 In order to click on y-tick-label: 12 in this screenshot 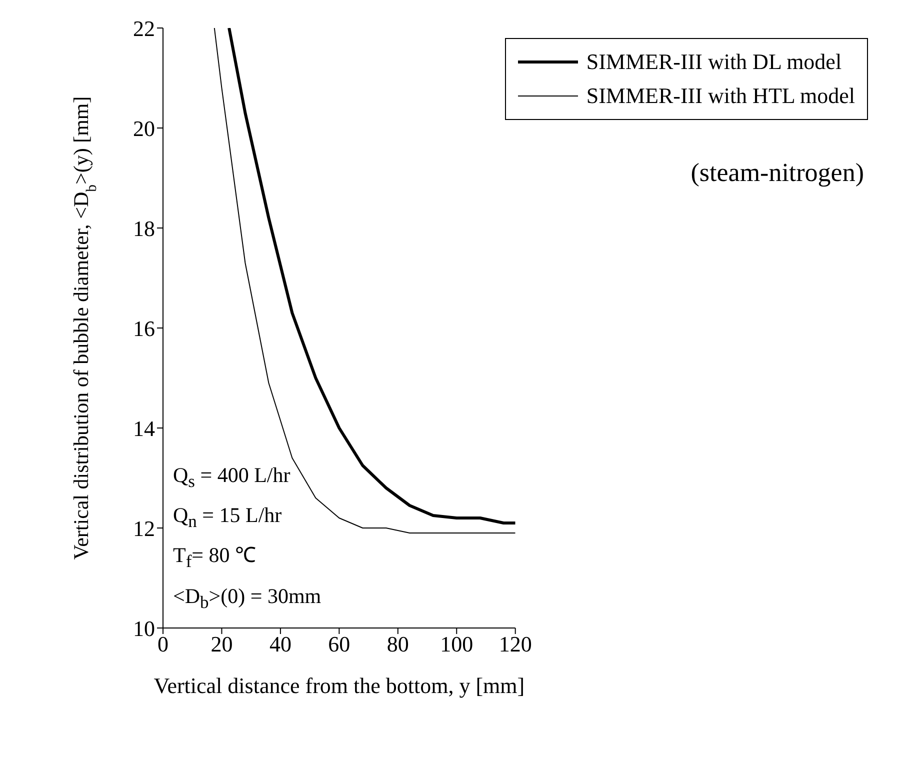, I will do `click(144, 528)`.